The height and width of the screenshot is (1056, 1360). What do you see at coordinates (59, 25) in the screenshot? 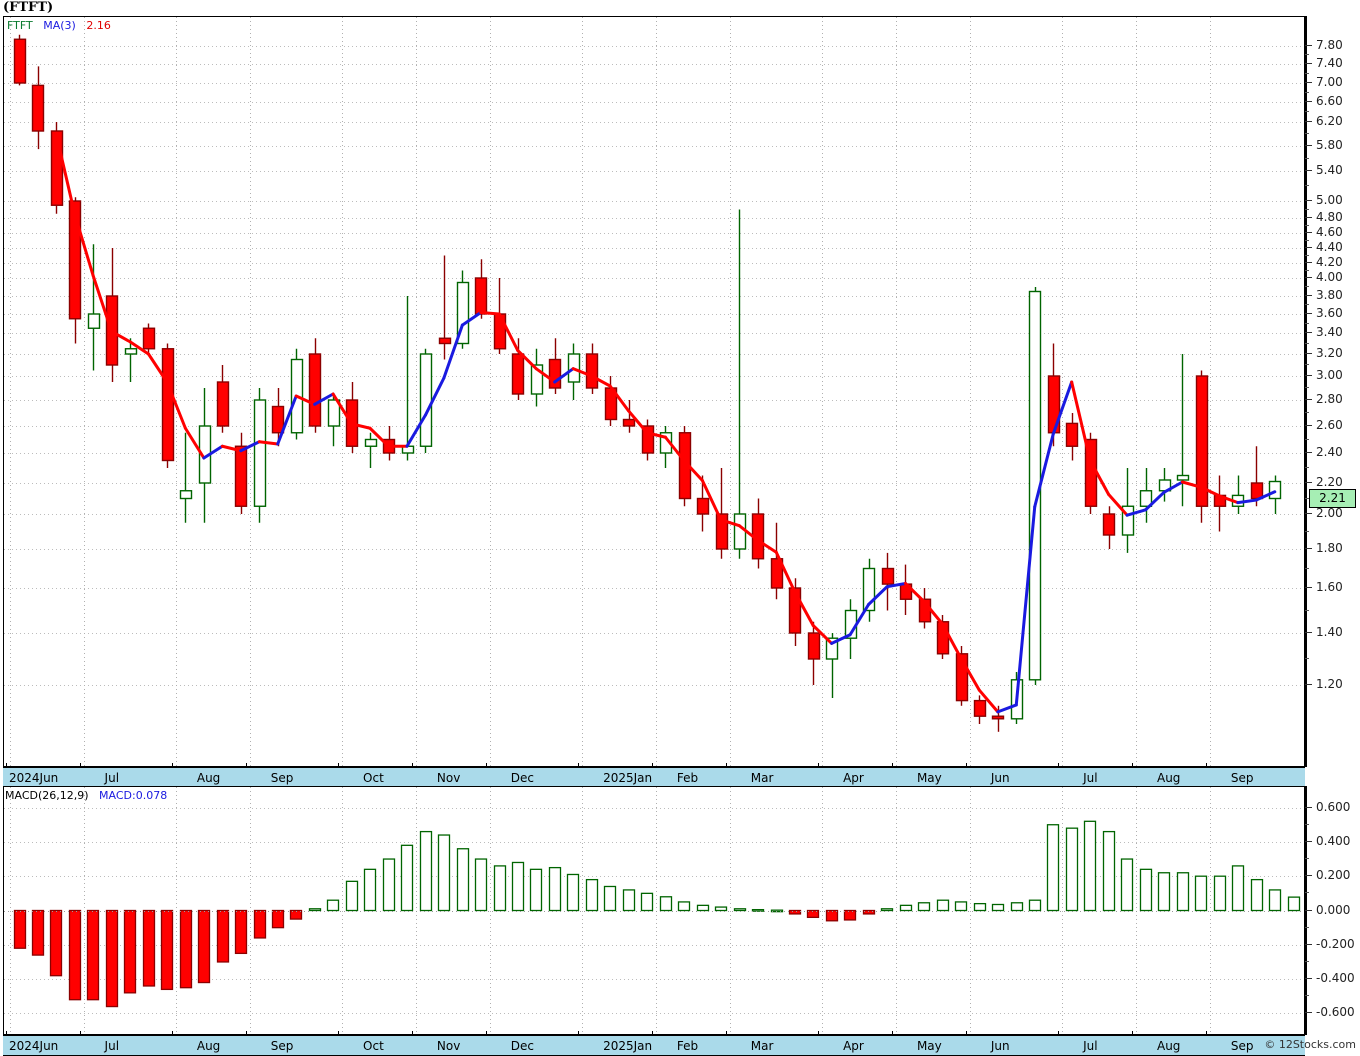
I see `legend-ma-label: MA(3)` at bounding box center [59, 25].